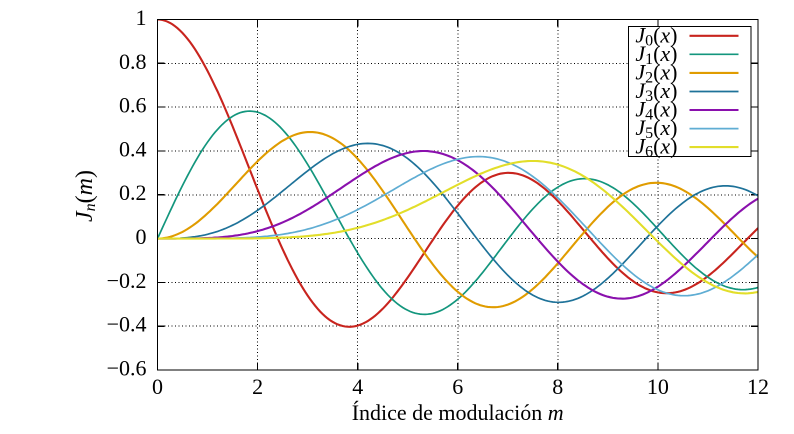  Describe the element at coordinates (127, 368) in the screenshot. I see `svg-text: −0.6` at that location.